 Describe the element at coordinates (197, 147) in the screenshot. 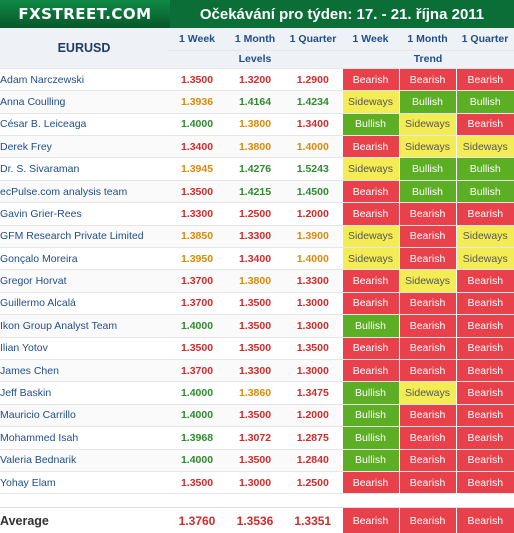

I see `level-week: 1.3400` at that location.